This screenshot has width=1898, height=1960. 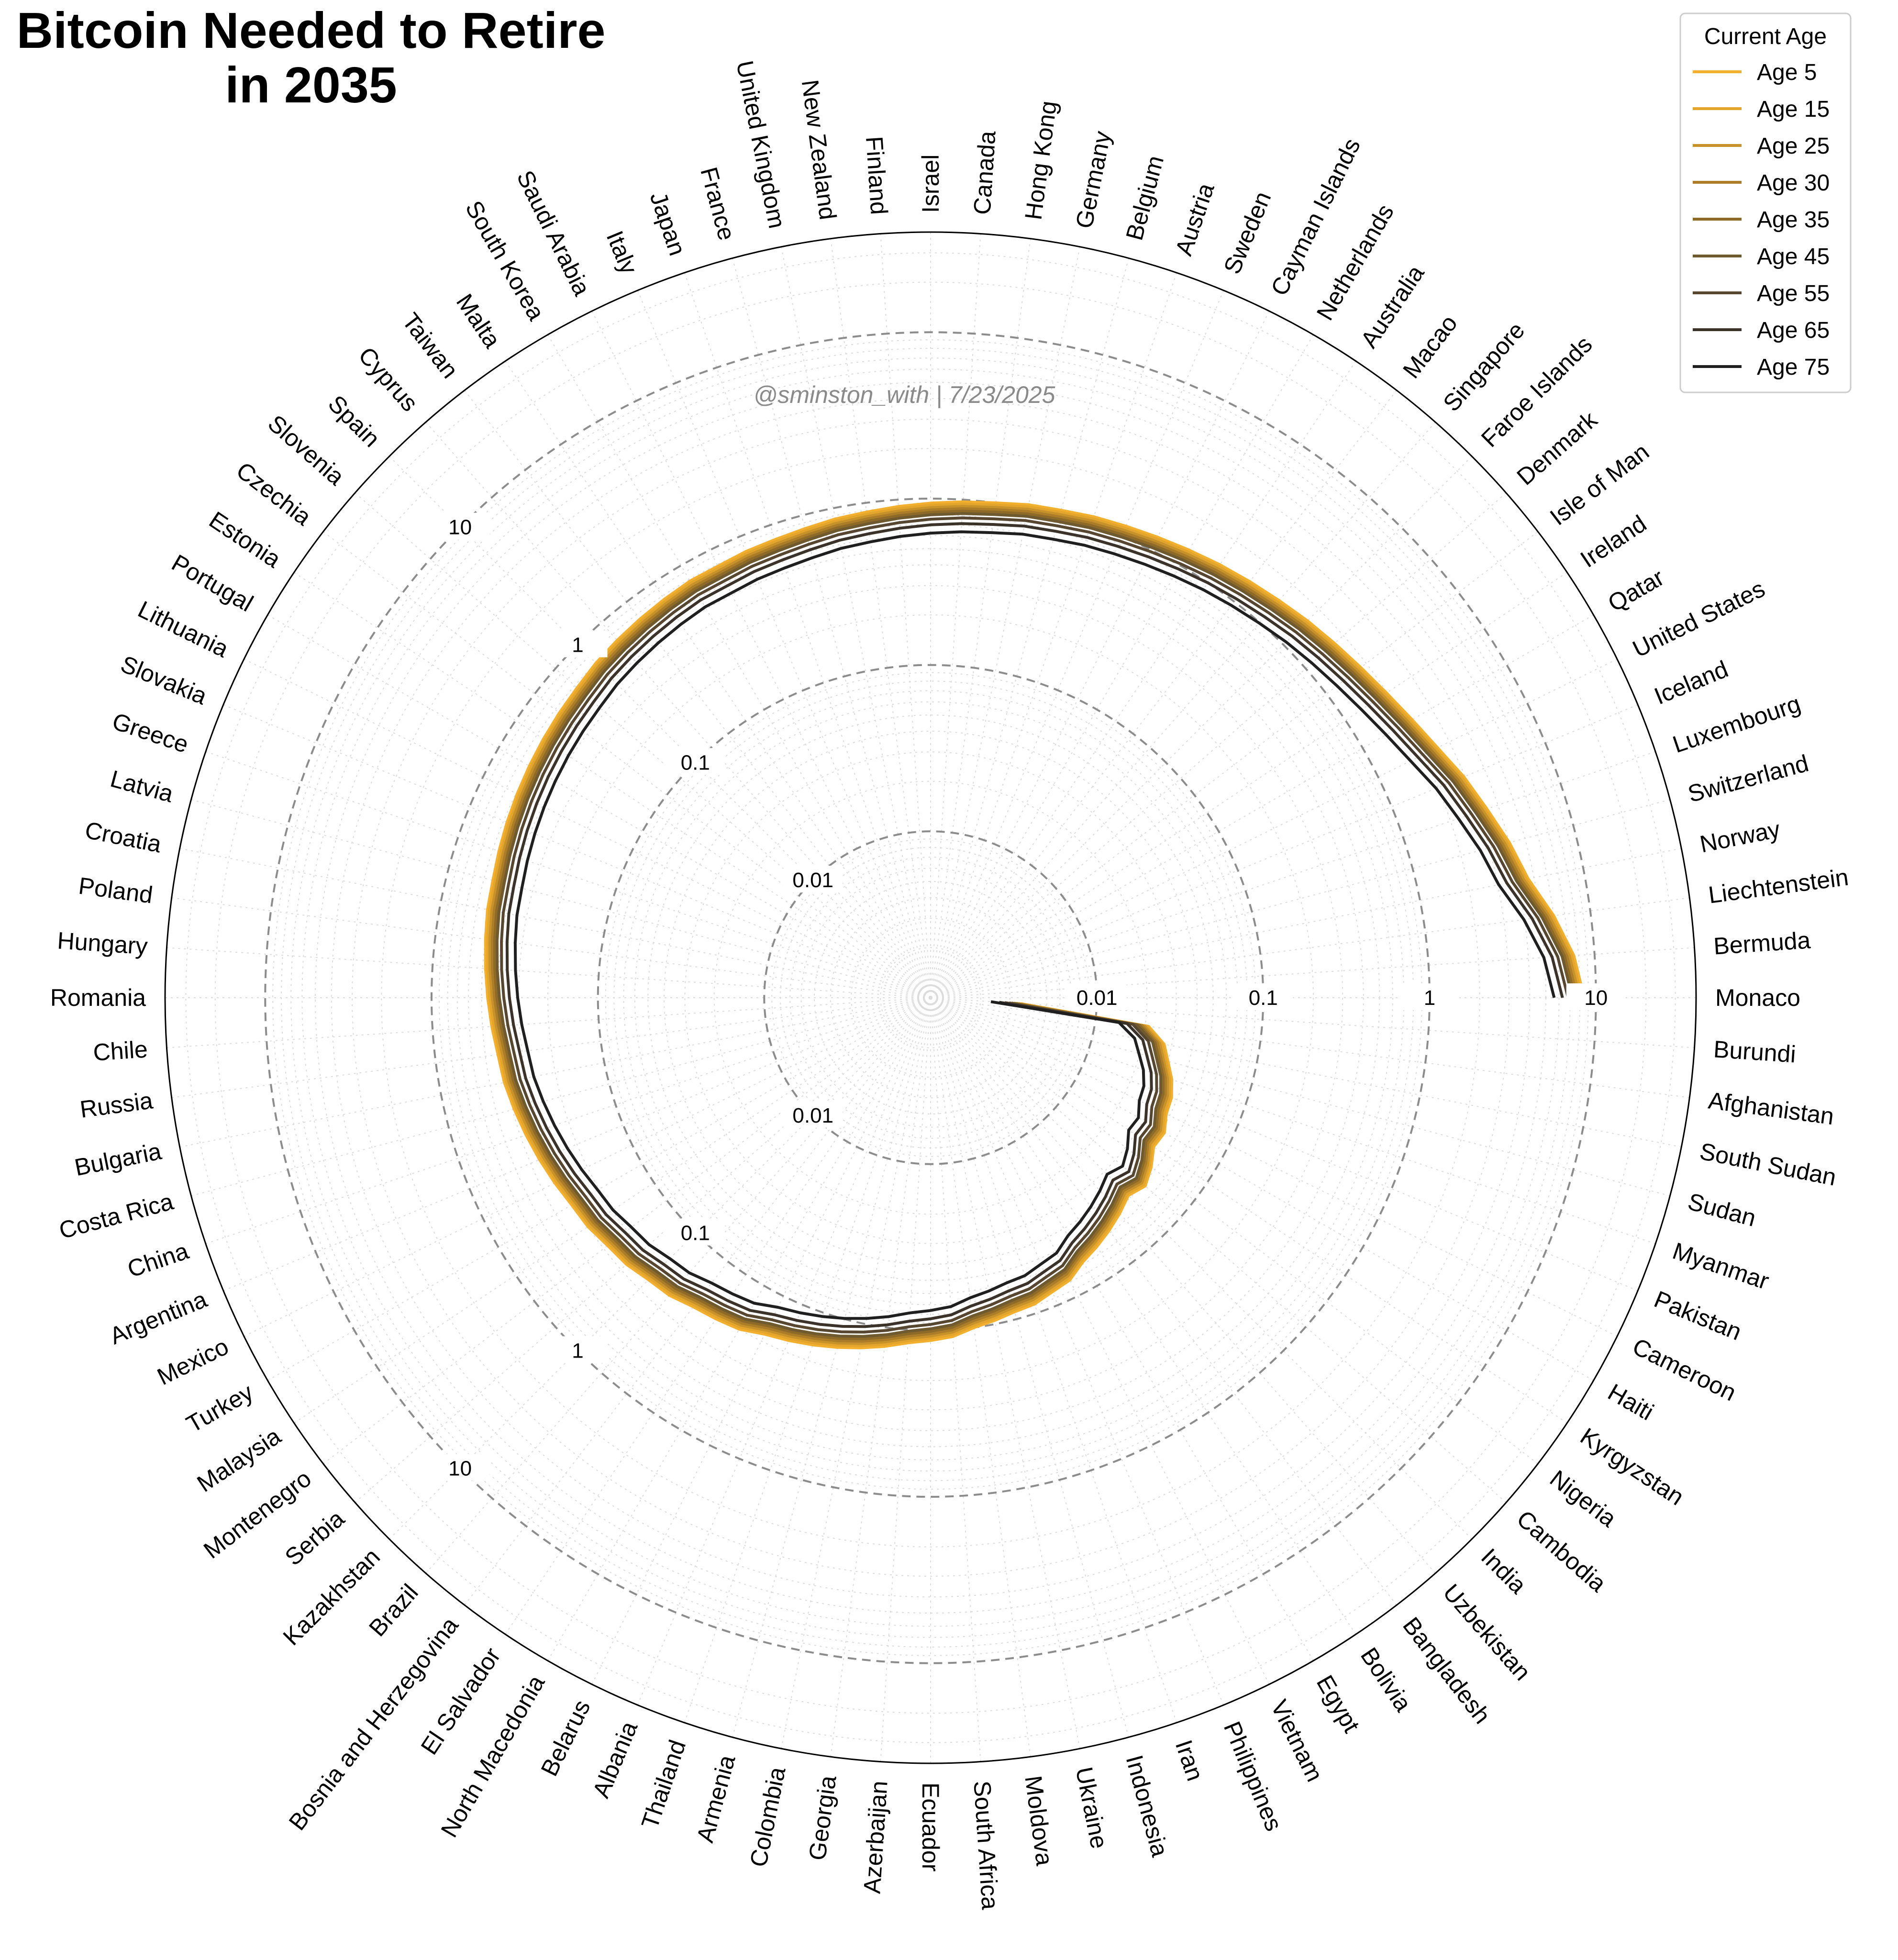 I want to click on country-label: Italy, so click(x=622, y=253).